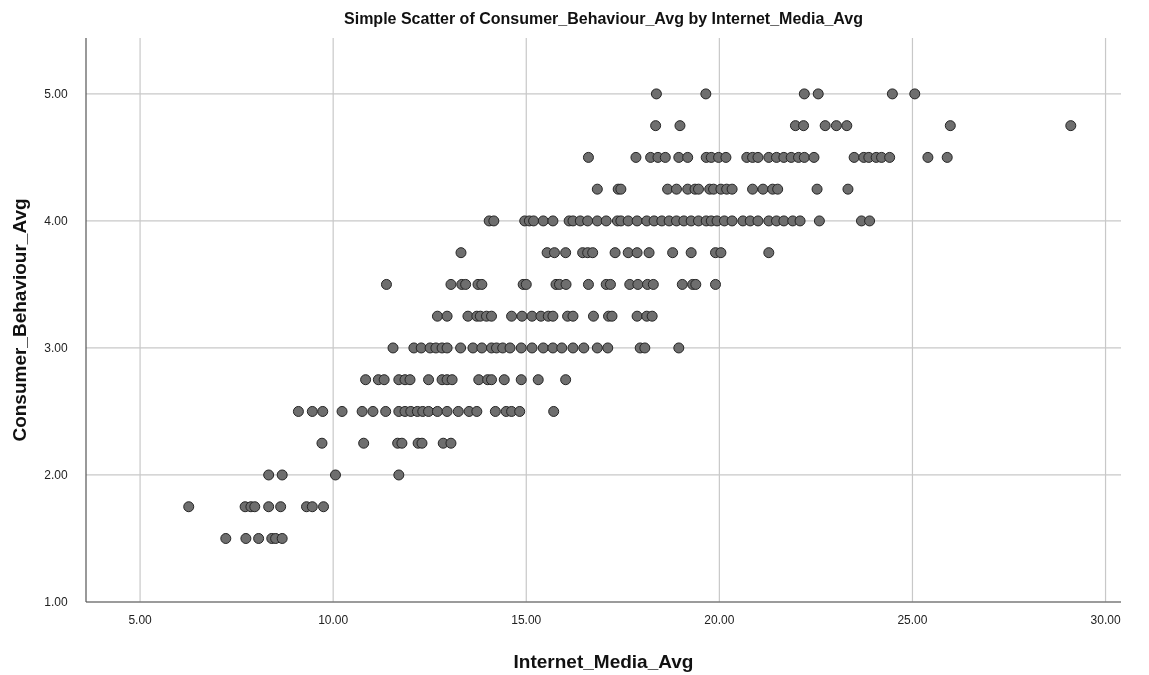  I want to click on chart-title: Simple Scatter of Consumer_Behaviour_Avg by Internet_Media_Avg, so click(603, 18).